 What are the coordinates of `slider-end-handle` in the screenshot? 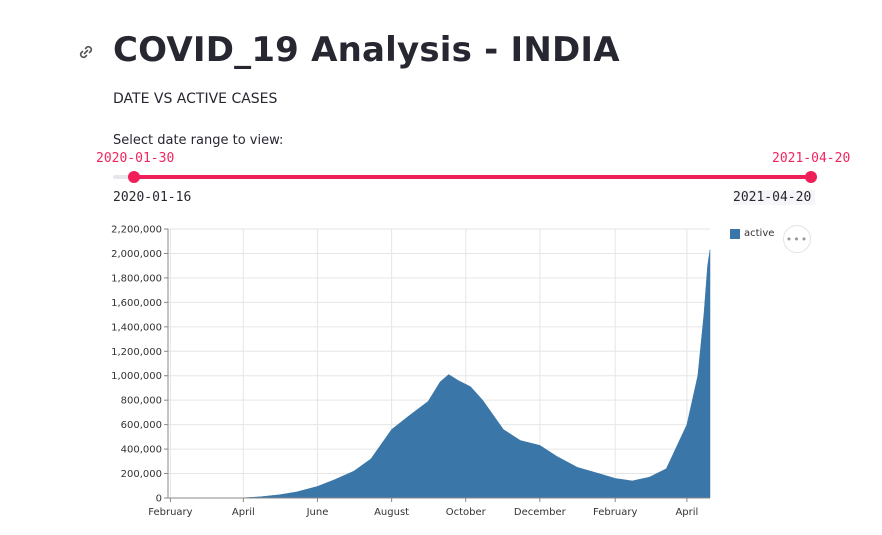 It's located at (811, 177).